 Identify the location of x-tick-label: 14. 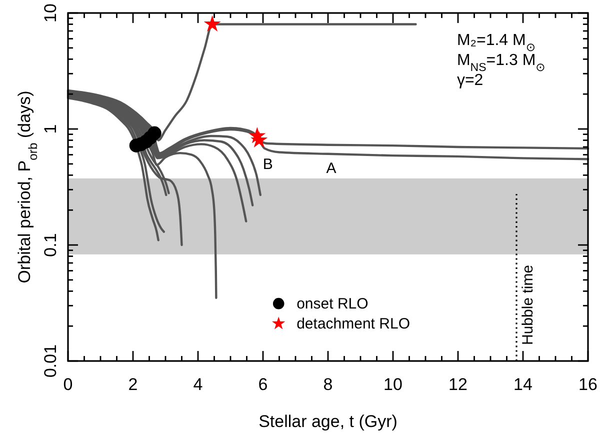
(523, 384).